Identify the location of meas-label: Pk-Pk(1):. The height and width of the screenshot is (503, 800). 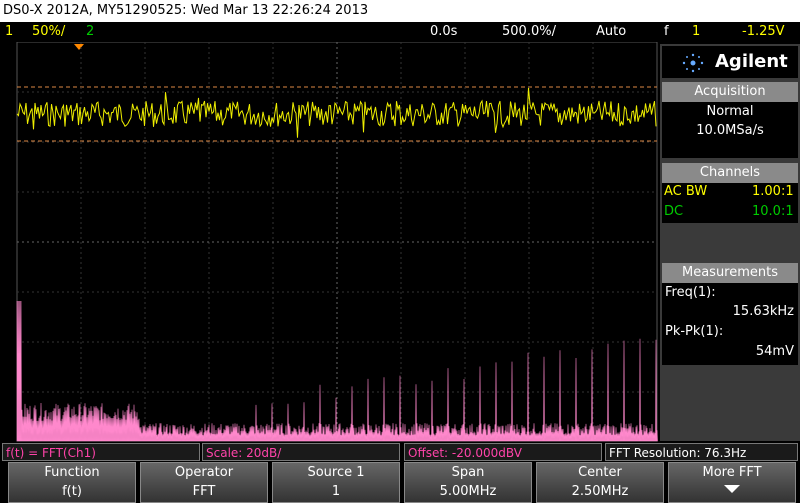
(694, 331).